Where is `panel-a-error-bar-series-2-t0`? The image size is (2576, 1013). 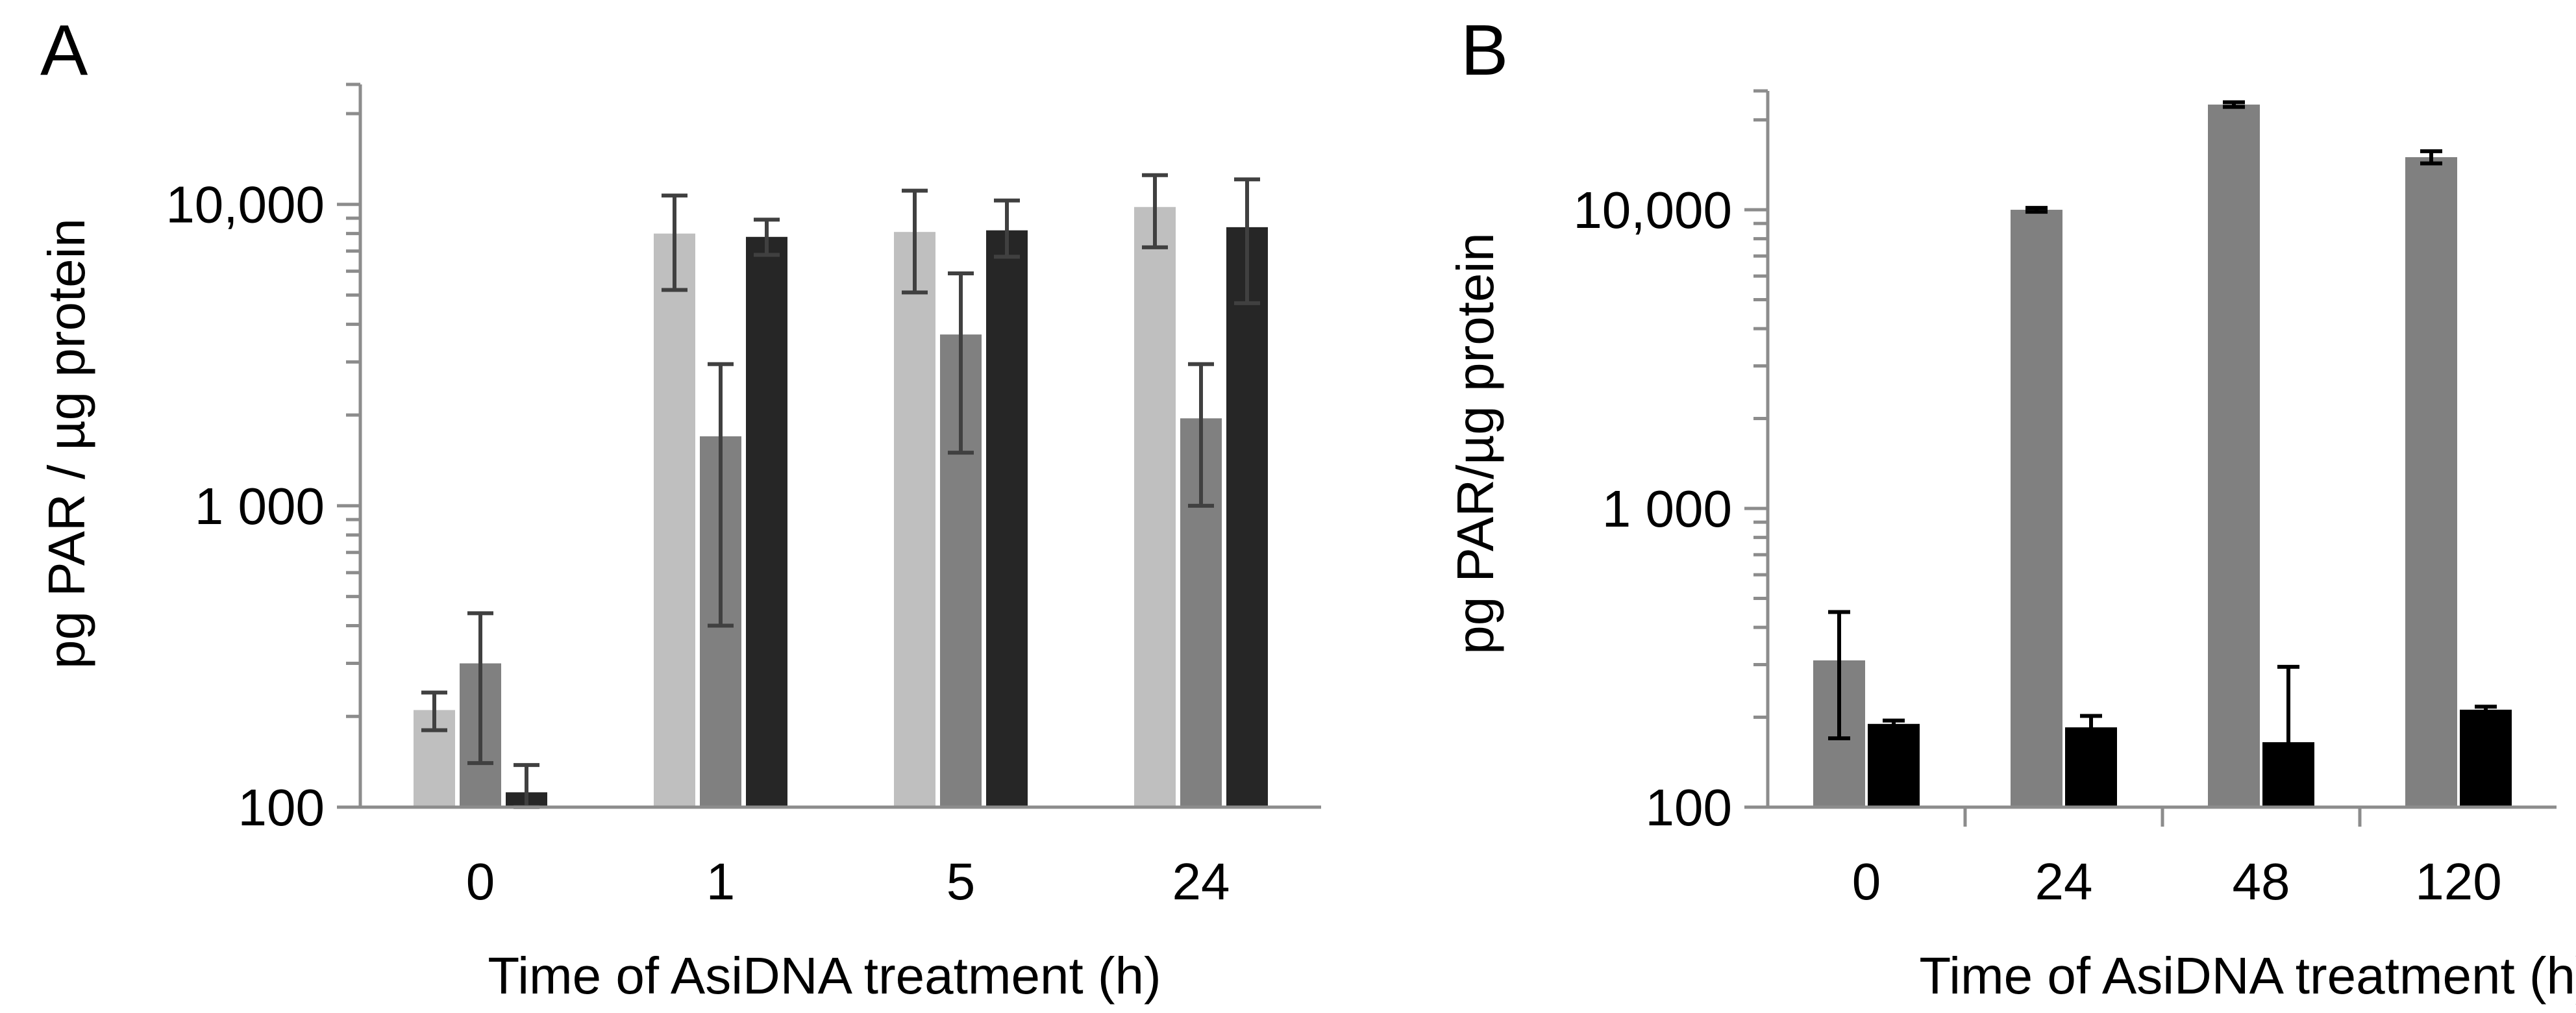
panel-a-error-bar-series-2-t0 is located at coordinates (480, 688).